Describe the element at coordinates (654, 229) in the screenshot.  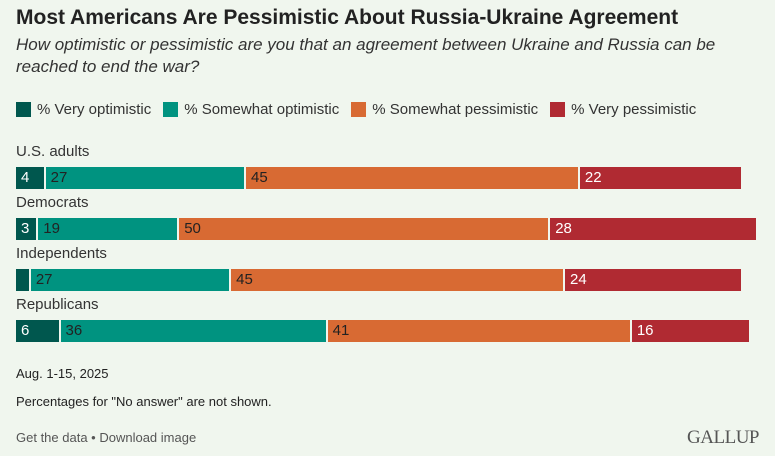
I see `bar-segment: 28` at that location.